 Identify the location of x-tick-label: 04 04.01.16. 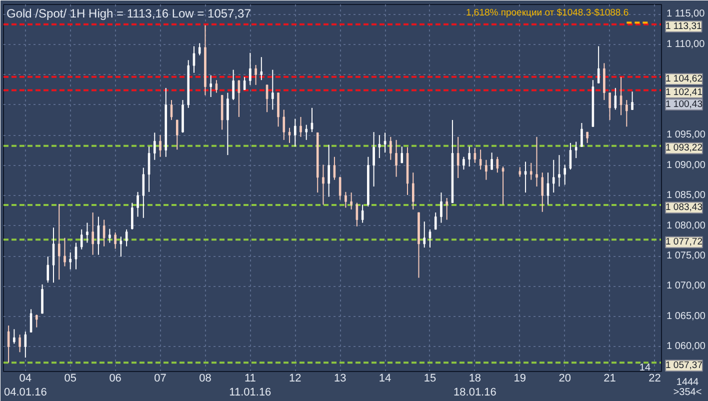
(25, 385).